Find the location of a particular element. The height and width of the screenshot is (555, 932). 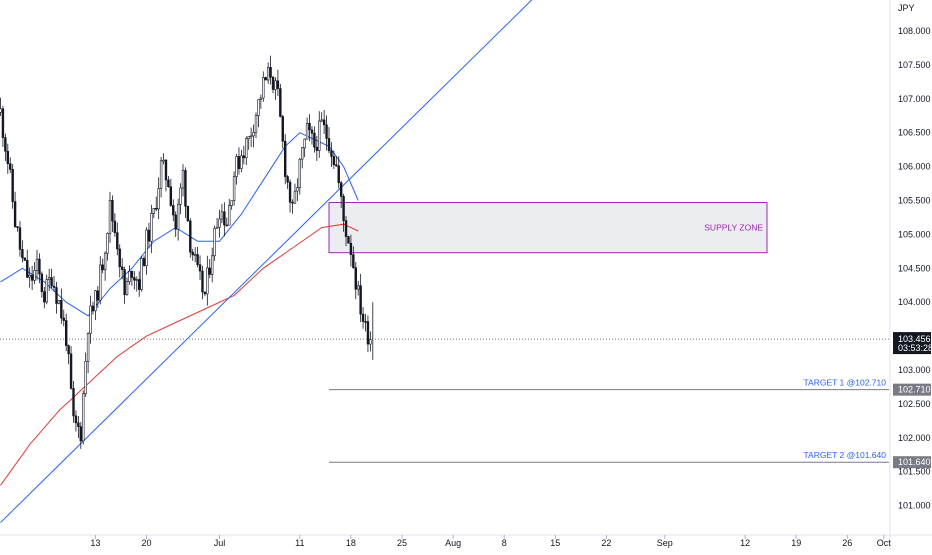

time-tick-label: 20 is located at coordinates (146, 543).